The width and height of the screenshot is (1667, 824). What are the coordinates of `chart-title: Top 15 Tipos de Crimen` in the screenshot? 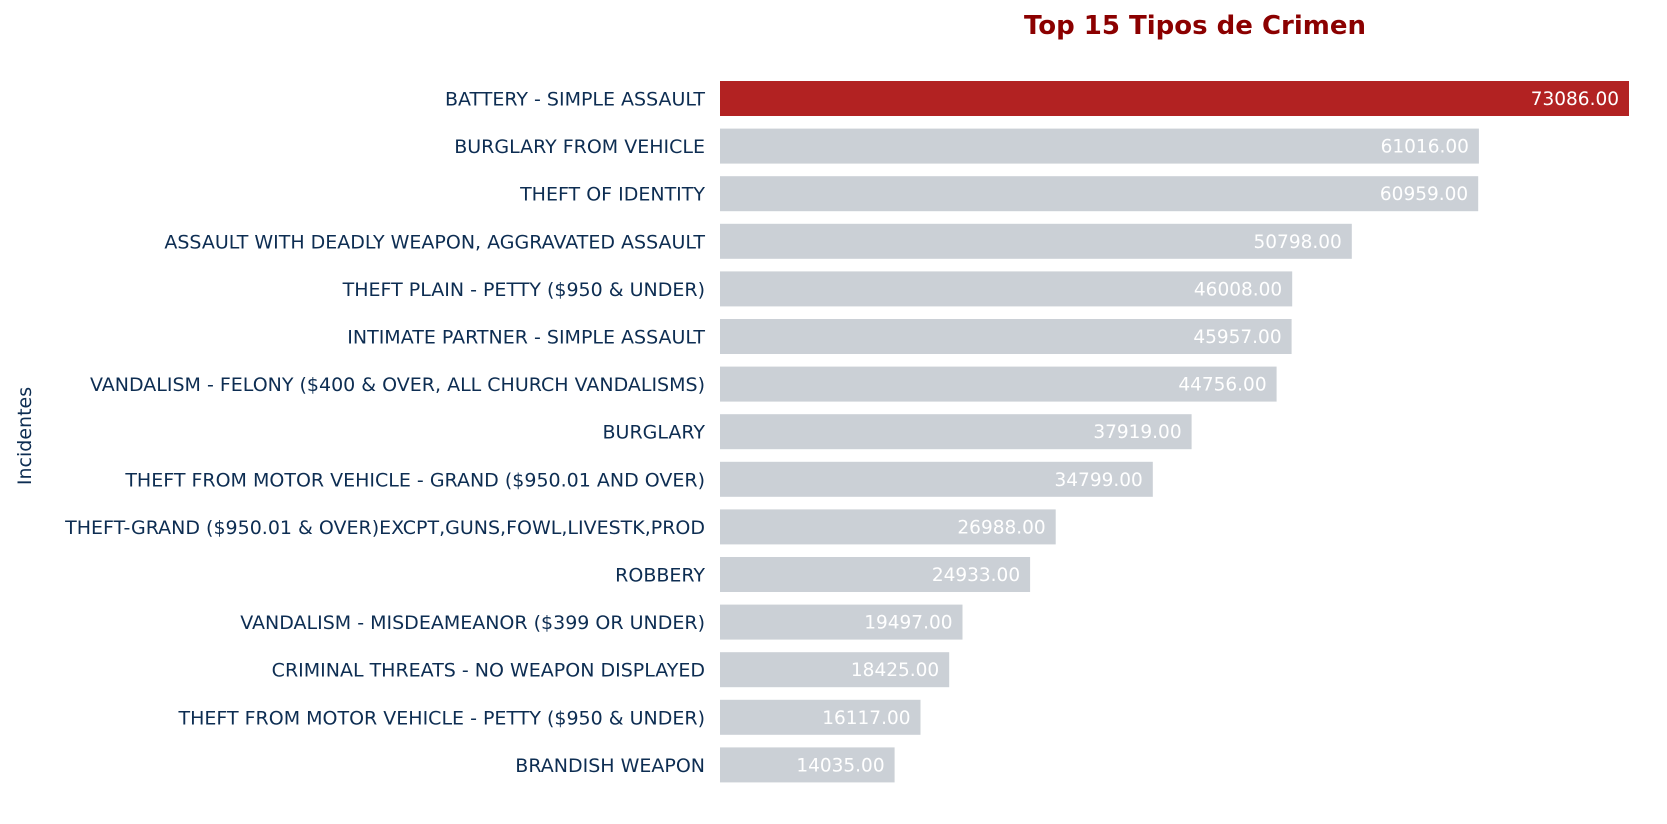 It's located at (1195, 26).